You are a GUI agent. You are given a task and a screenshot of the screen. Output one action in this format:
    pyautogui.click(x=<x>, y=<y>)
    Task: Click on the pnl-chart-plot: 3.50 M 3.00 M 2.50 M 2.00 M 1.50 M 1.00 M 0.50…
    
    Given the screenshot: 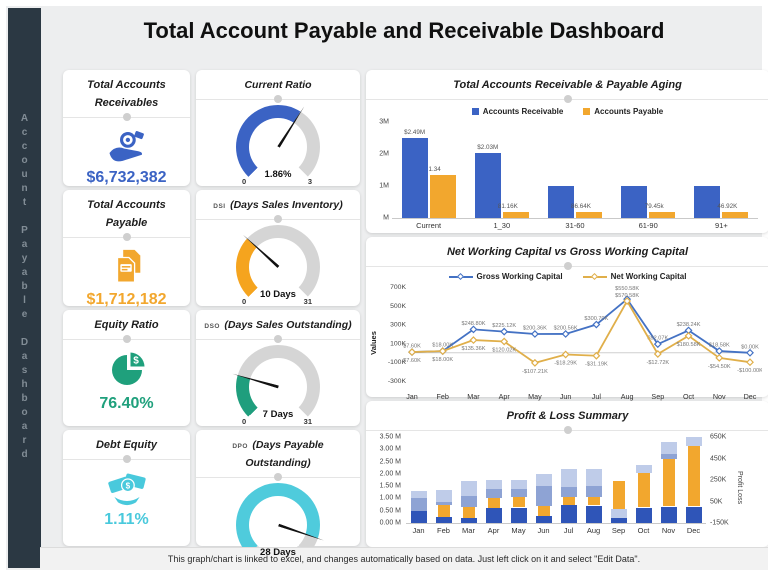 What is the action you would take?
    pyautogui.click(x=567, y=486)
    